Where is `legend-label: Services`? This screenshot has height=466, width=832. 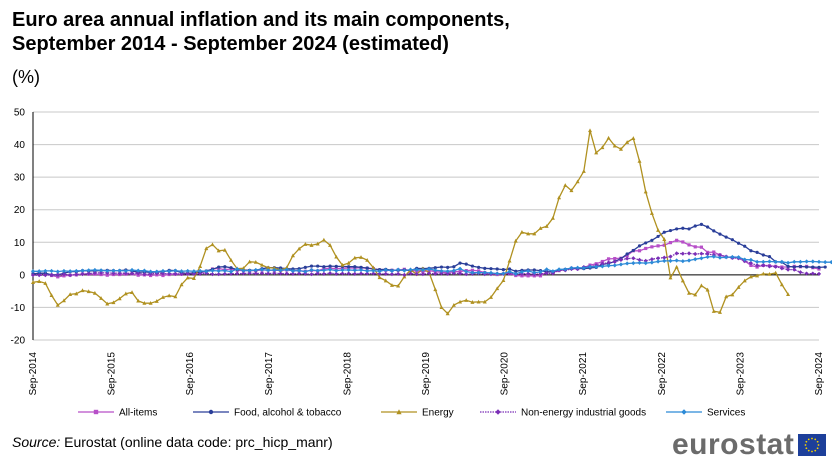 legend-label: Services is located at coordinates (726, 413).